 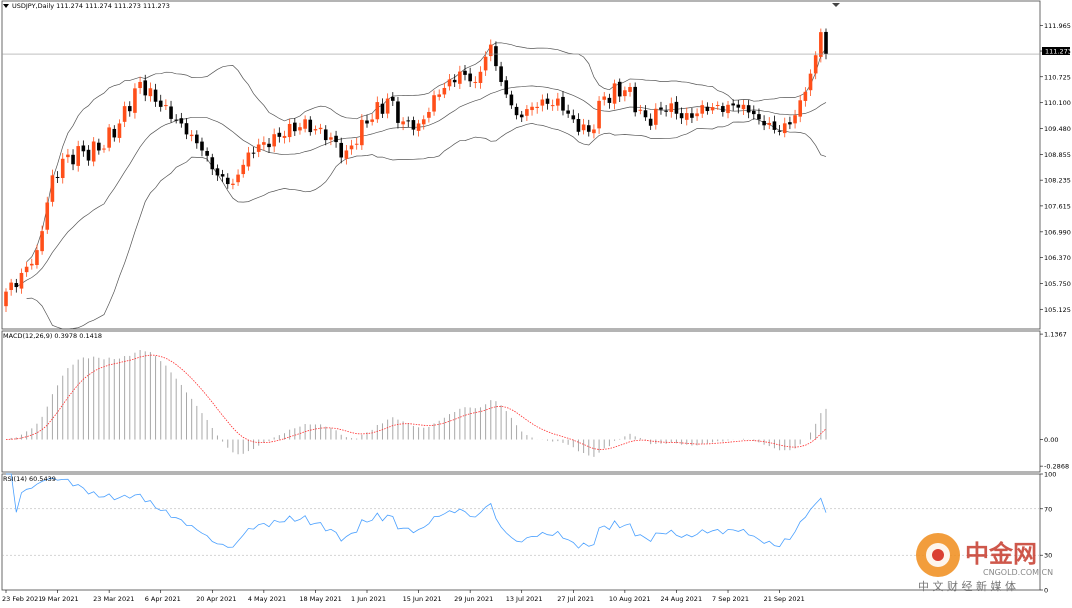 I want to click on macd-axis-label: -0.2868, so click(x=1056, y=467).